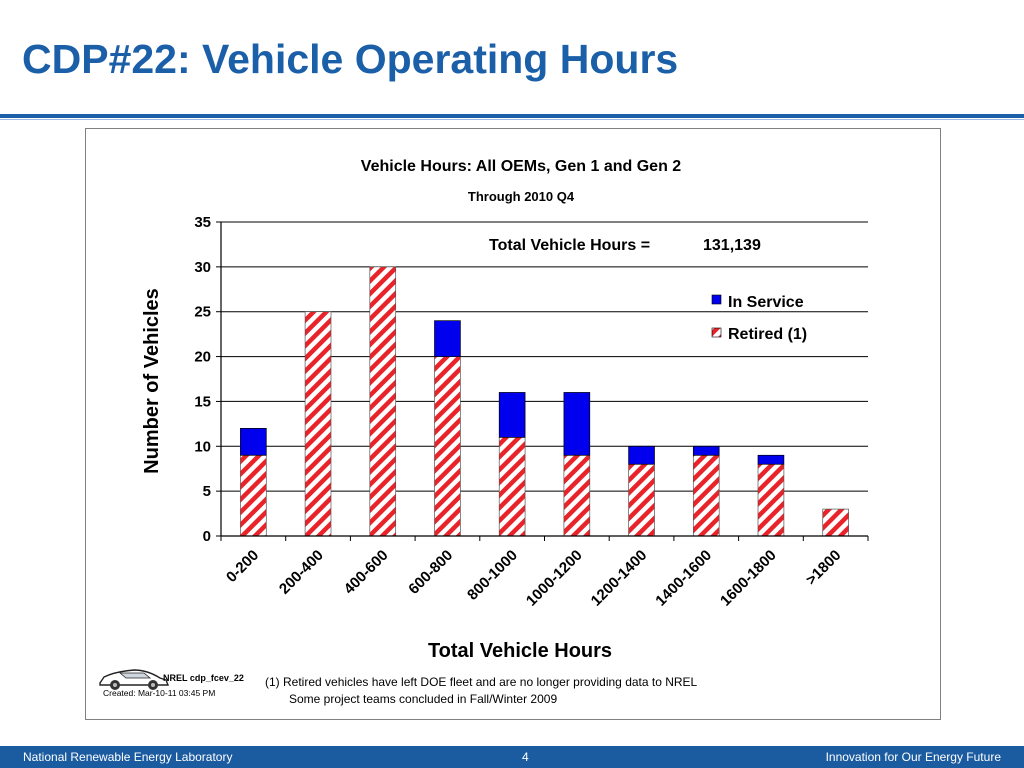  I want to click on x-tick-label: 600-800, so click(430, 572).